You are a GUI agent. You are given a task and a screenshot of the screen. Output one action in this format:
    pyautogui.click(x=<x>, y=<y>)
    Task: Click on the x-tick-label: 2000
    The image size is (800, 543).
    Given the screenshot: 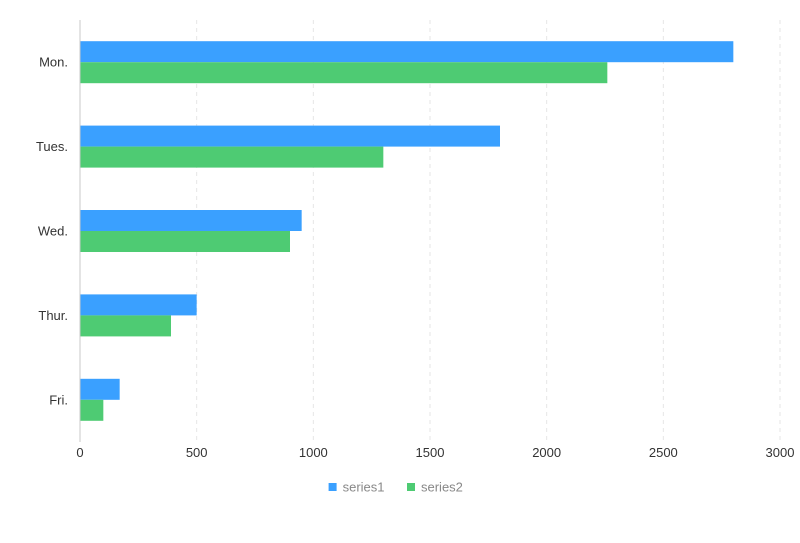 What is the action you would take?
    pyautogui.click(x=546, y=452)
    